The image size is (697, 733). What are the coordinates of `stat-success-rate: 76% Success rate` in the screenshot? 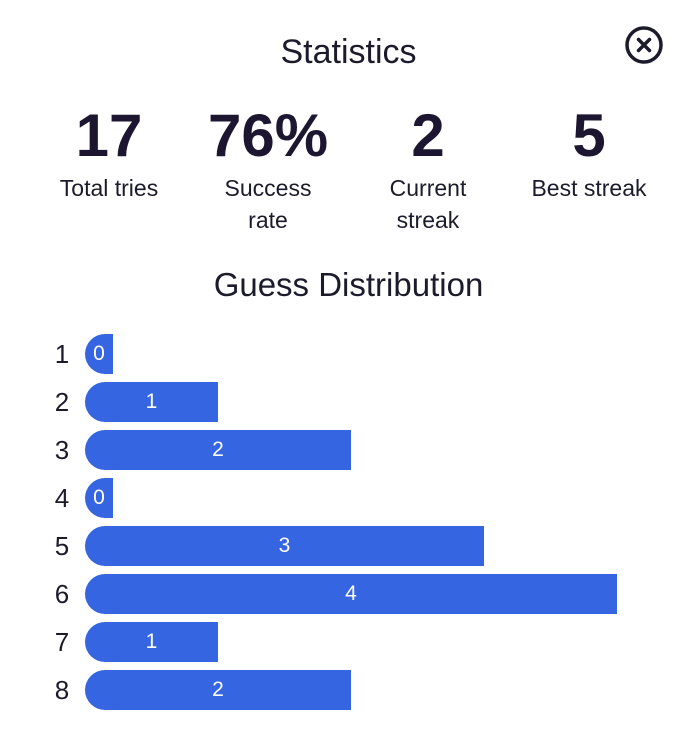 It's located at (268, 168).